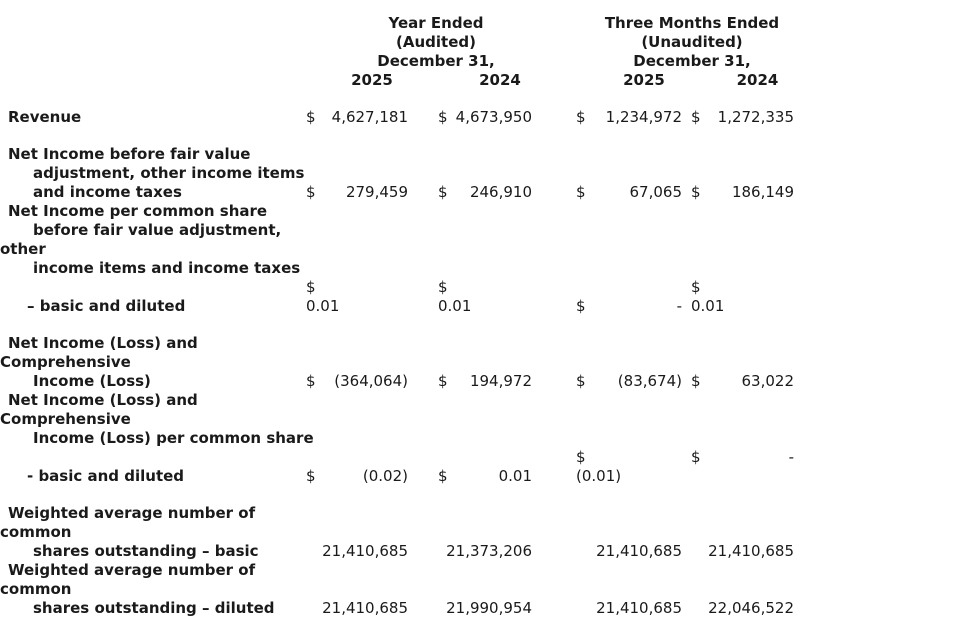  I want to click on three-months-date: December 31,, so click(692, 61).